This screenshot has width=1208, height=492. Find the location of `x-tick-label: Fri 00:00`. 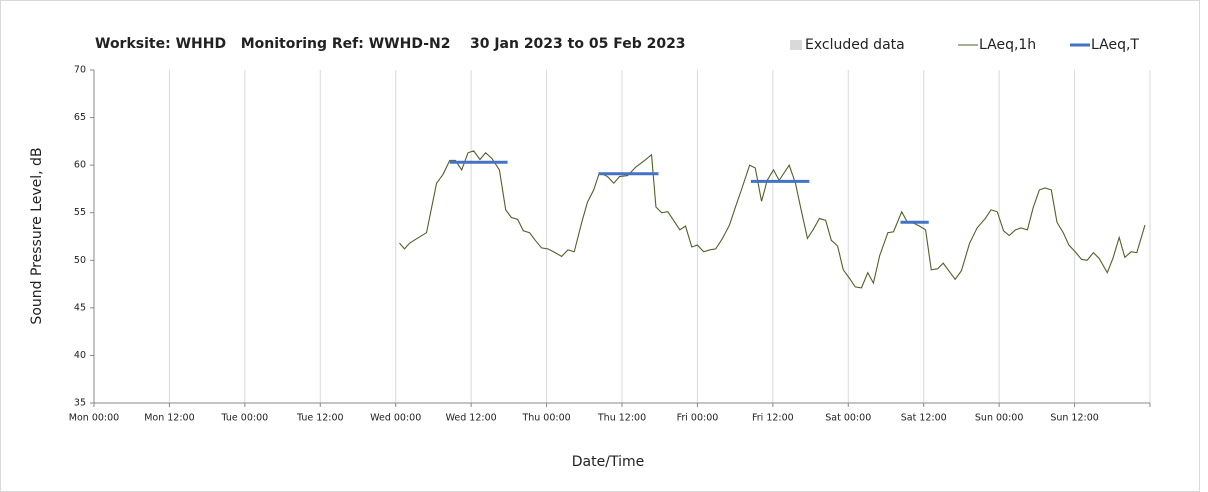

x-tick-label: Fri 00:00 is located at coordinates (698, 418).